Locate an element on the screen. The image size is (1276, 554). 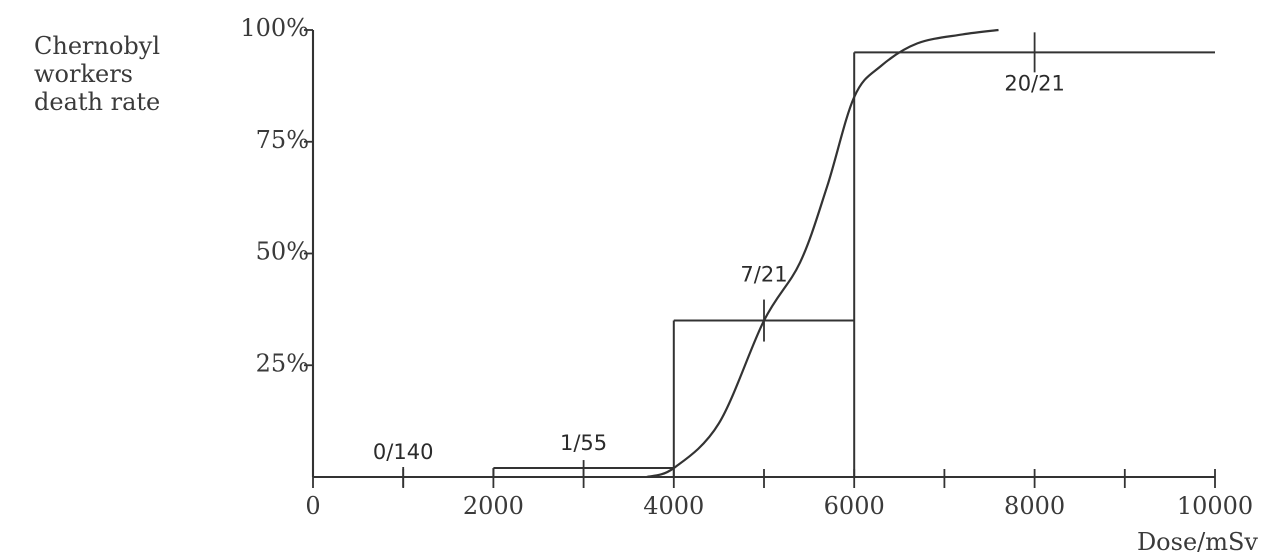
point-label: 1/55 is located at coordinates (583, 443).